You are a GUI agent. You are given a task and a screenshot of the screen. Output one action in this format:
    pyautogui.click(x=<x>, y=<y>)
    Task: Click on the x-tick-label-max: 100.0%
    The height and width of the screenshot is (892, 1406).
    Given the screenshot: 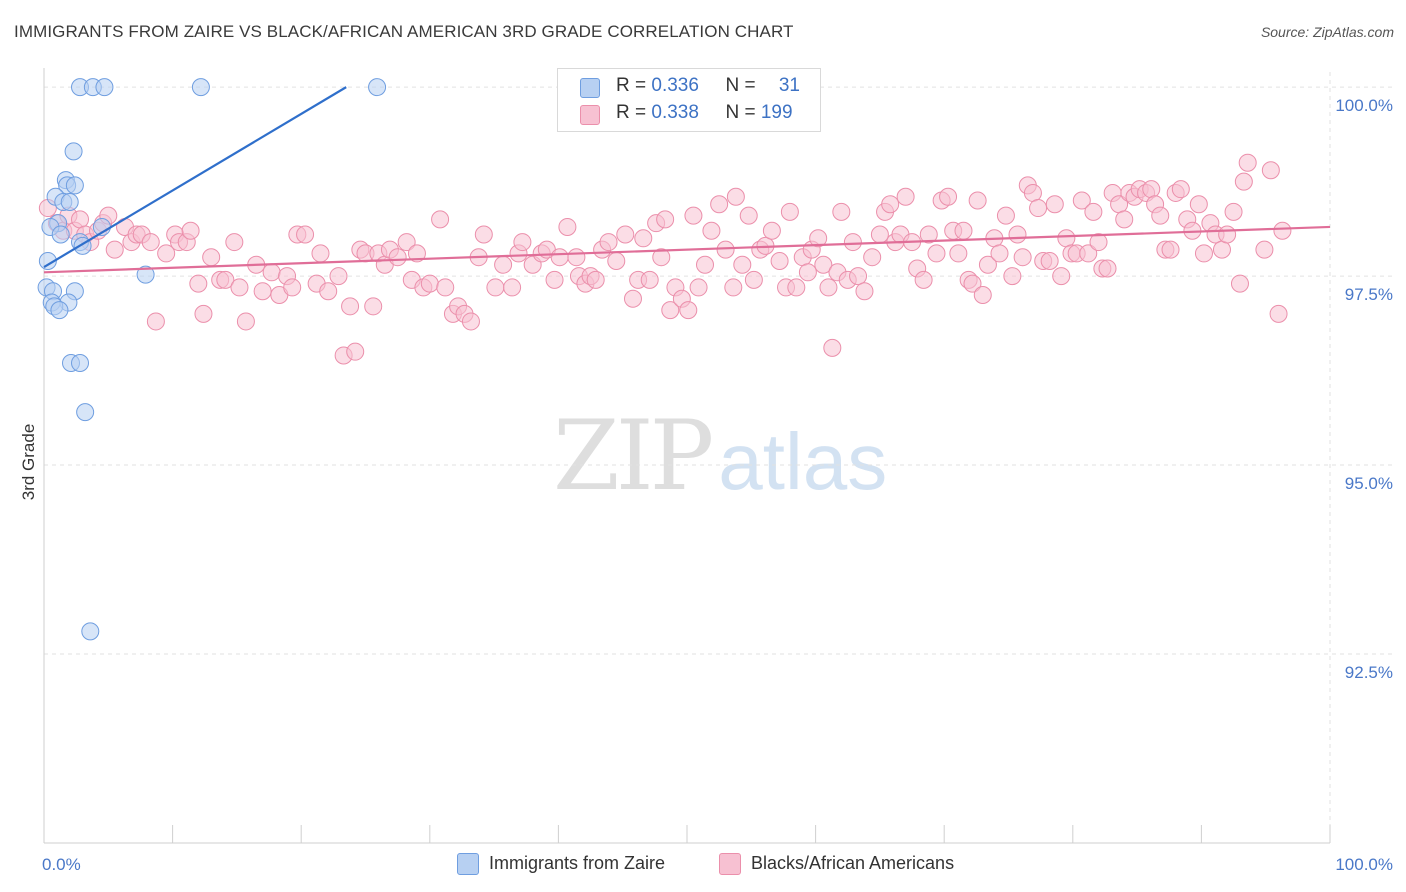 What is the action you would take?
    pyautogui.click(x=1364, y=864)
    